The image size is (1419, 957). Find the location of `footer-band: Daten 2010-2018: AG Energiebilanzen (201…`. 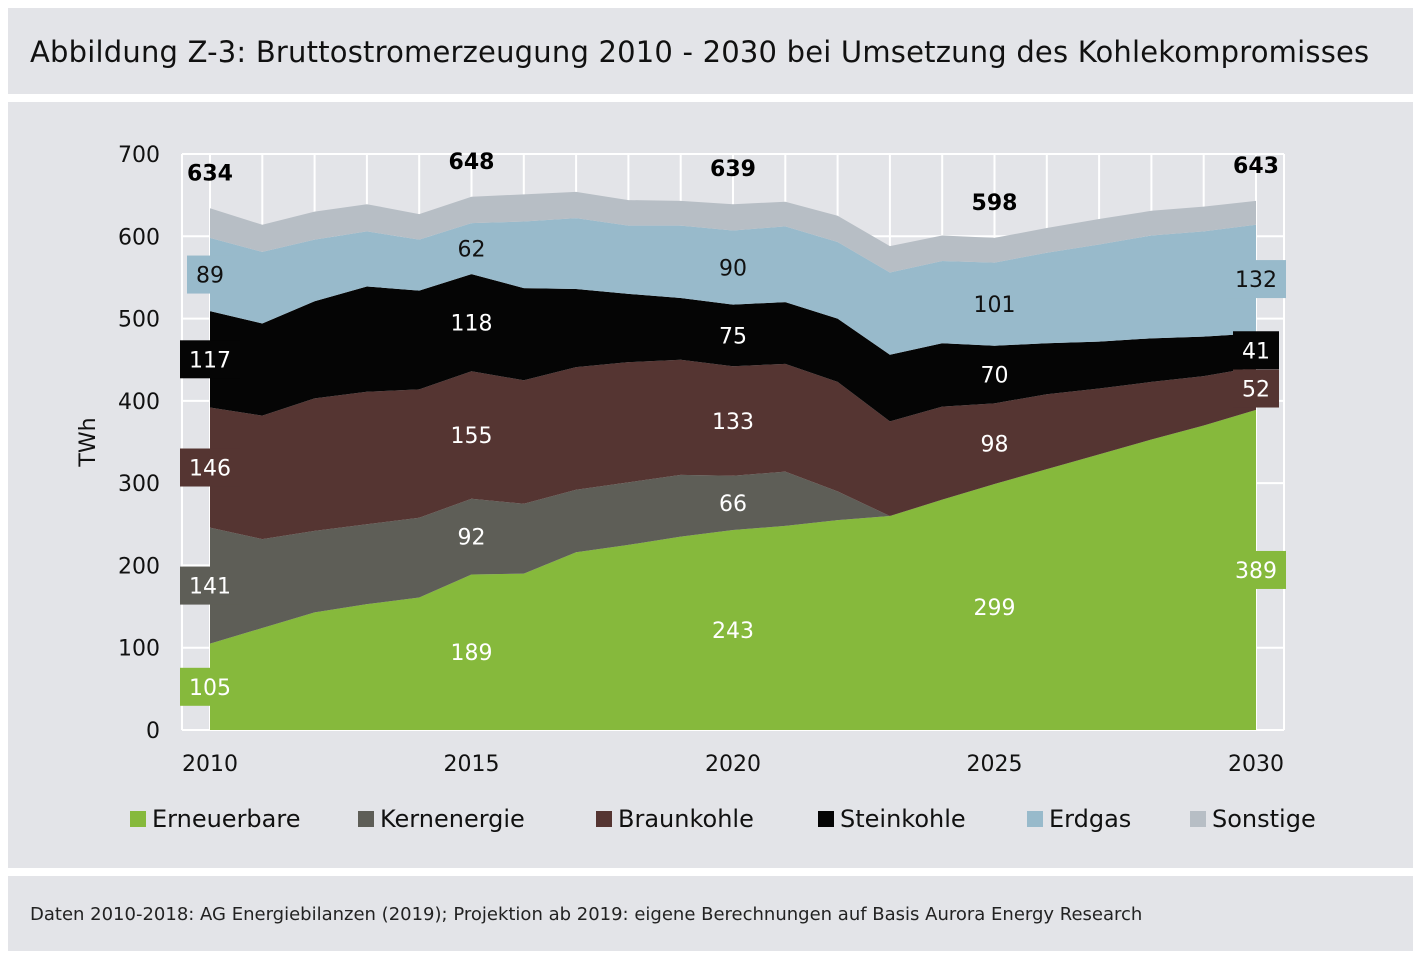

footer-band: Daten 2010-2018: AG Energiebilanzen (201… is located at coordinates (710, 913).